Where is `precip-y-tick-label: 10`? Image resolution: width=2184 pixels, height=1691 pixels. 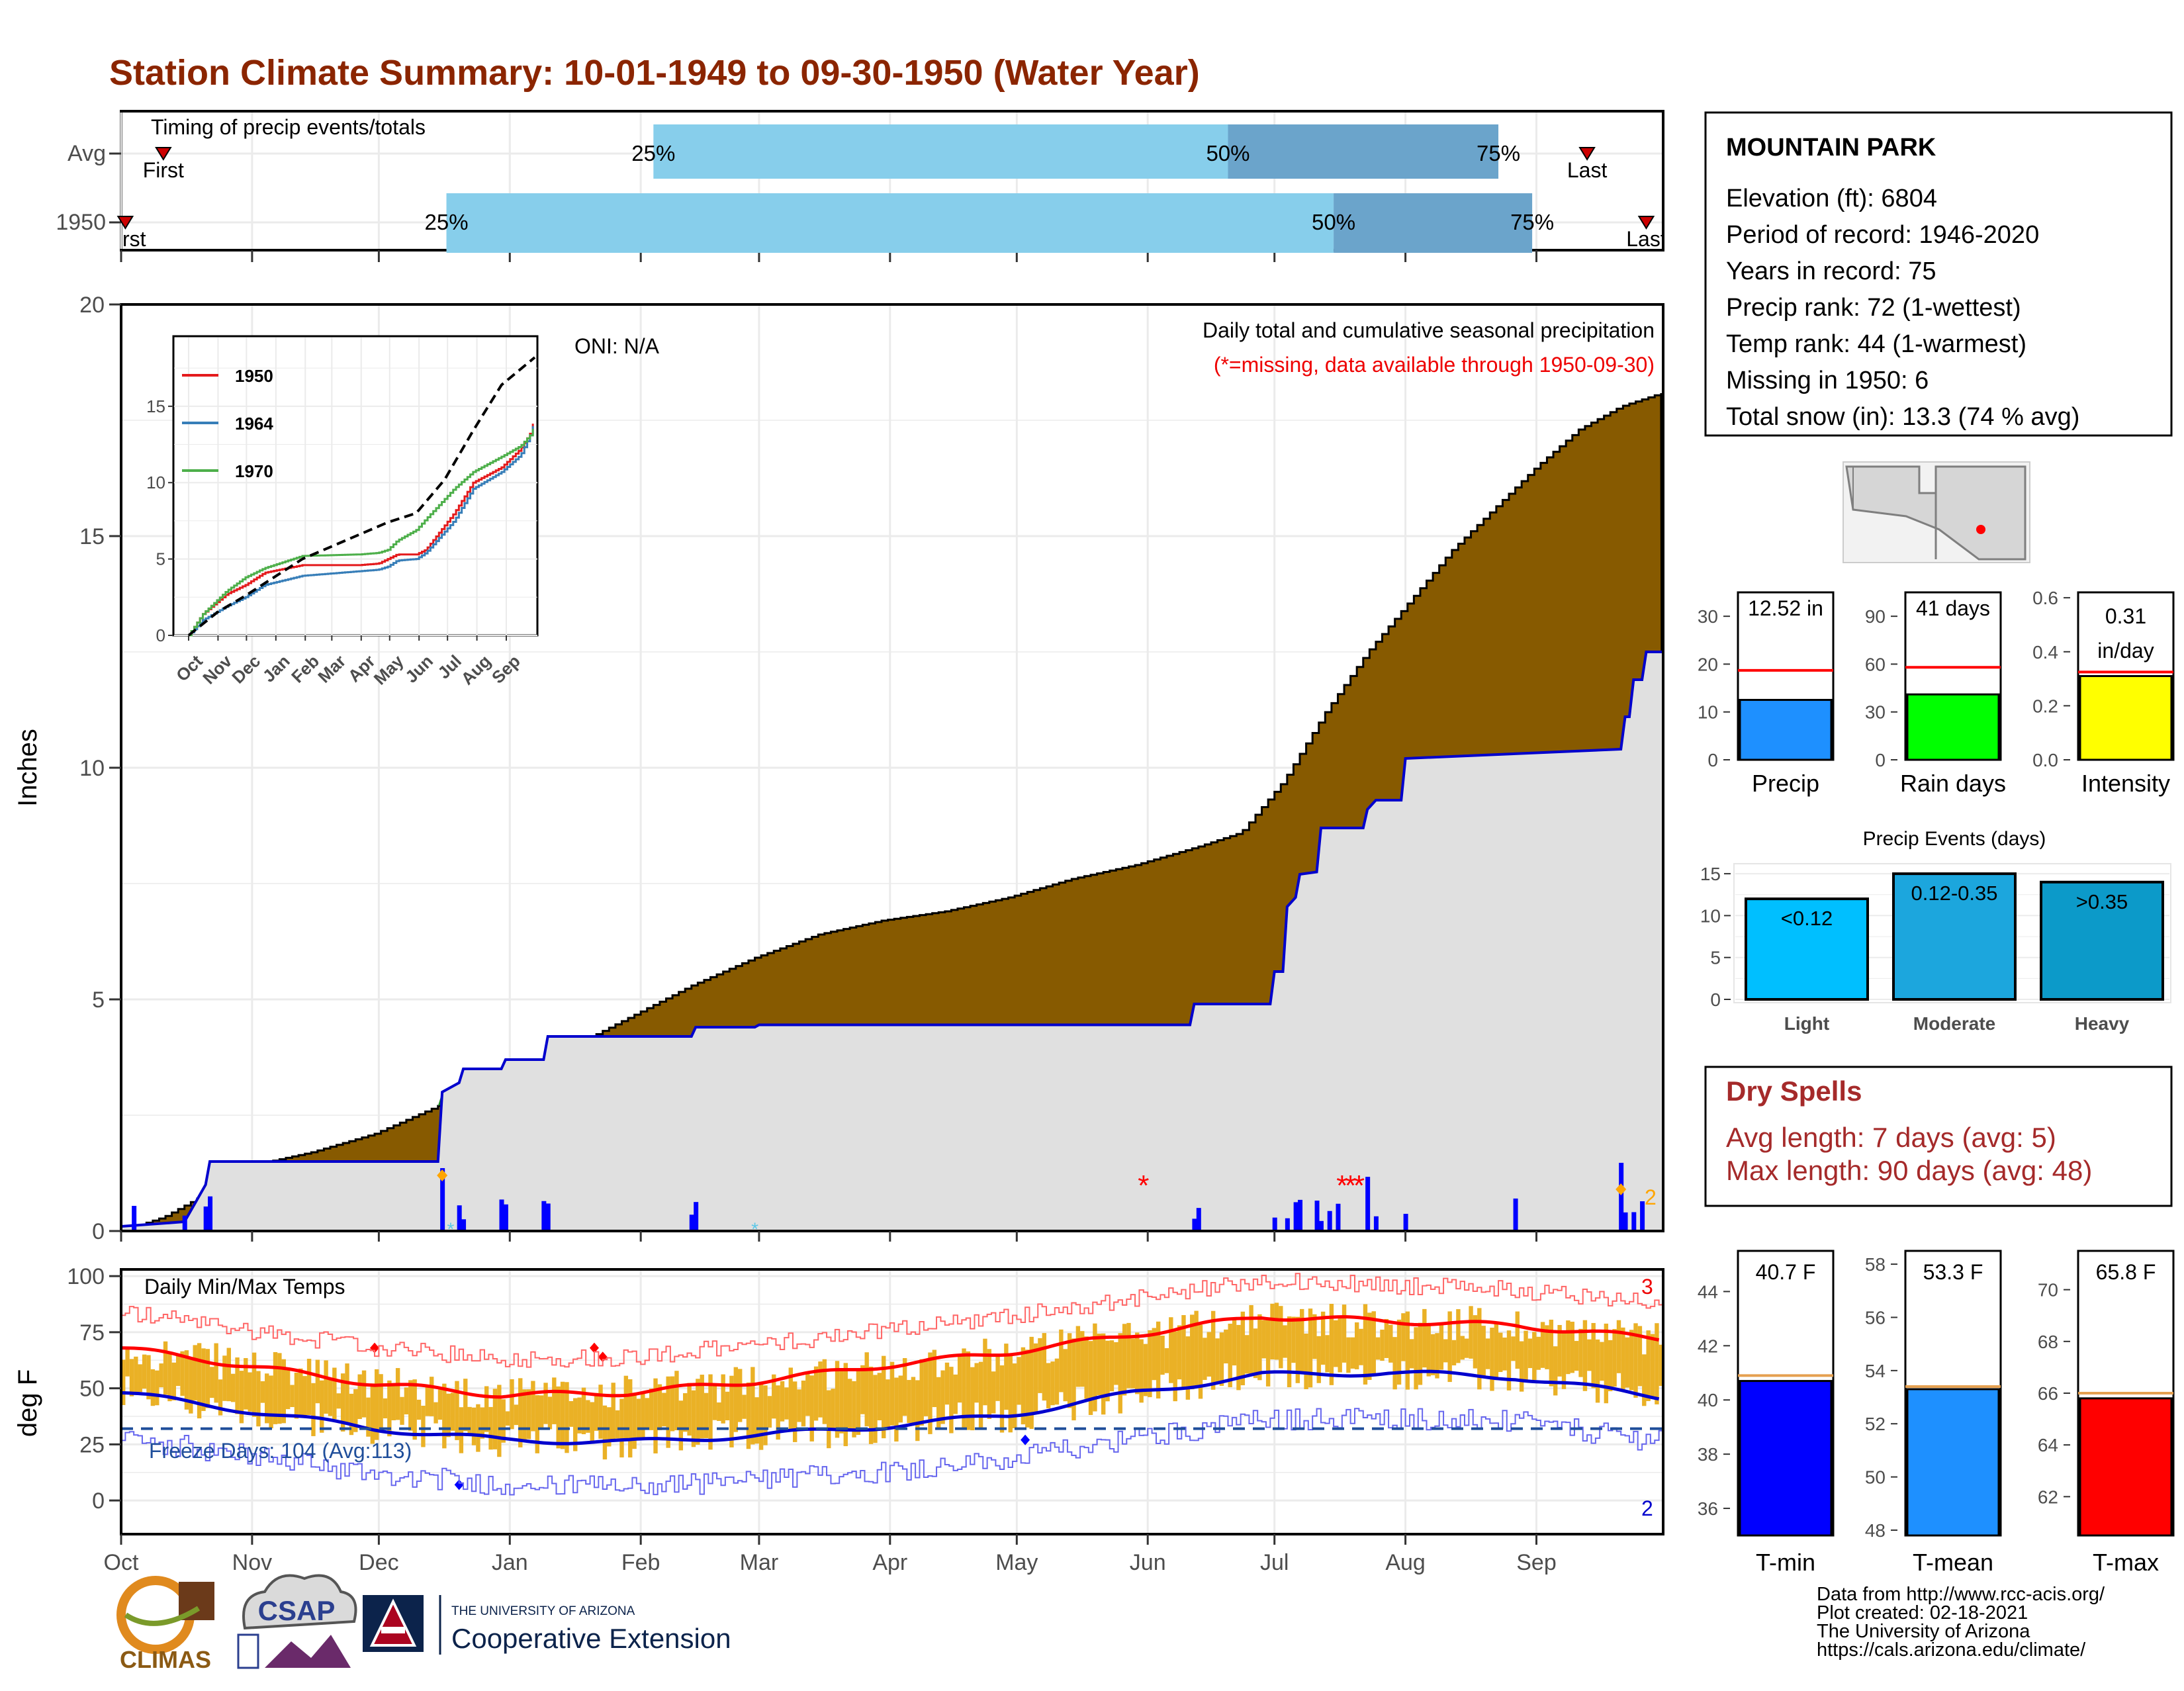 precip-y-tick-label: 10 is located at coordinates (92, 768).